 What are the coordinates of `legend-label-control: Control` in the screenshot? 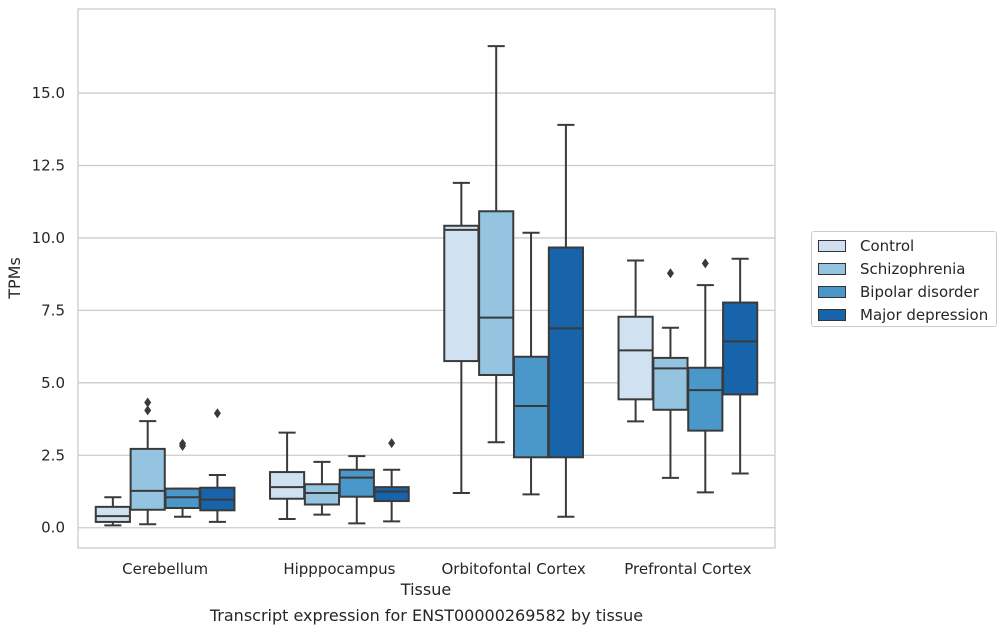 It's located at (887, 246).